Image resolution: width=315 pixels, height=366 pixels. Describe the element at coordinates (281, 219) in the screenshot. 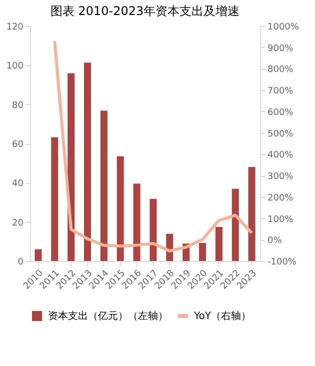

I see `y2-tick-label: 100%` at that location.